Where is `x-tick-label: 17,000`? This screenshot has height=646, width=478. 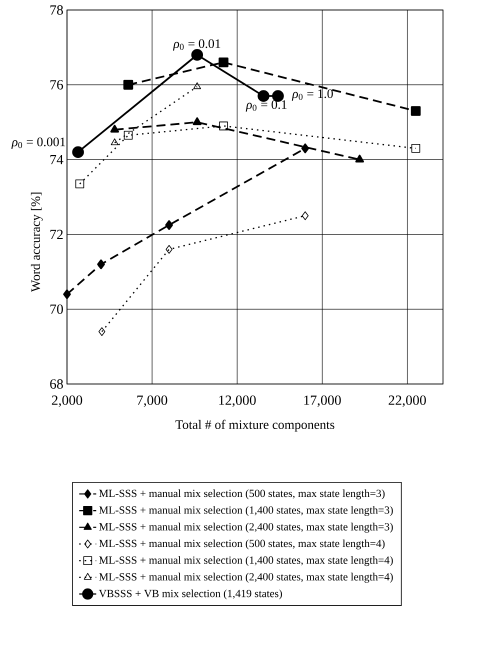 x-tick-label: 17,000 is located at coordinates (322, 401).